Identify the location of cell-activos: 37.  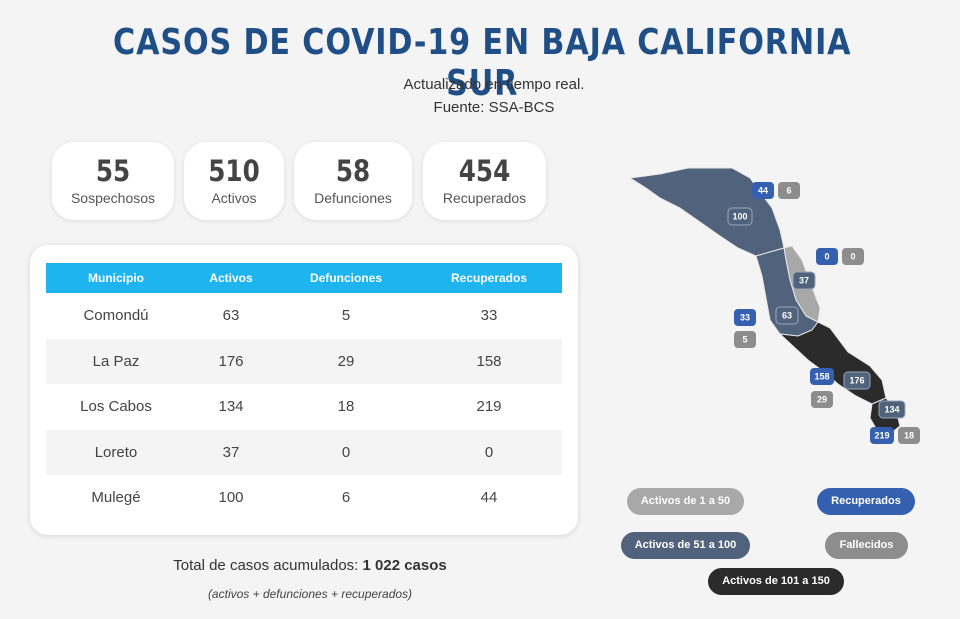
(231, 452).